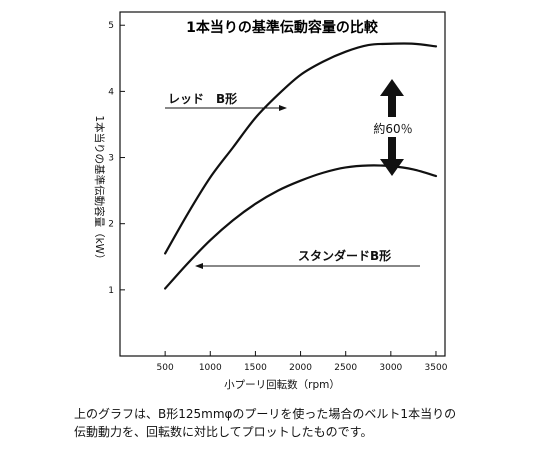 This screenshot has height=450, width=540. I want to click on x-tick-label: 500, so click(165, 368).